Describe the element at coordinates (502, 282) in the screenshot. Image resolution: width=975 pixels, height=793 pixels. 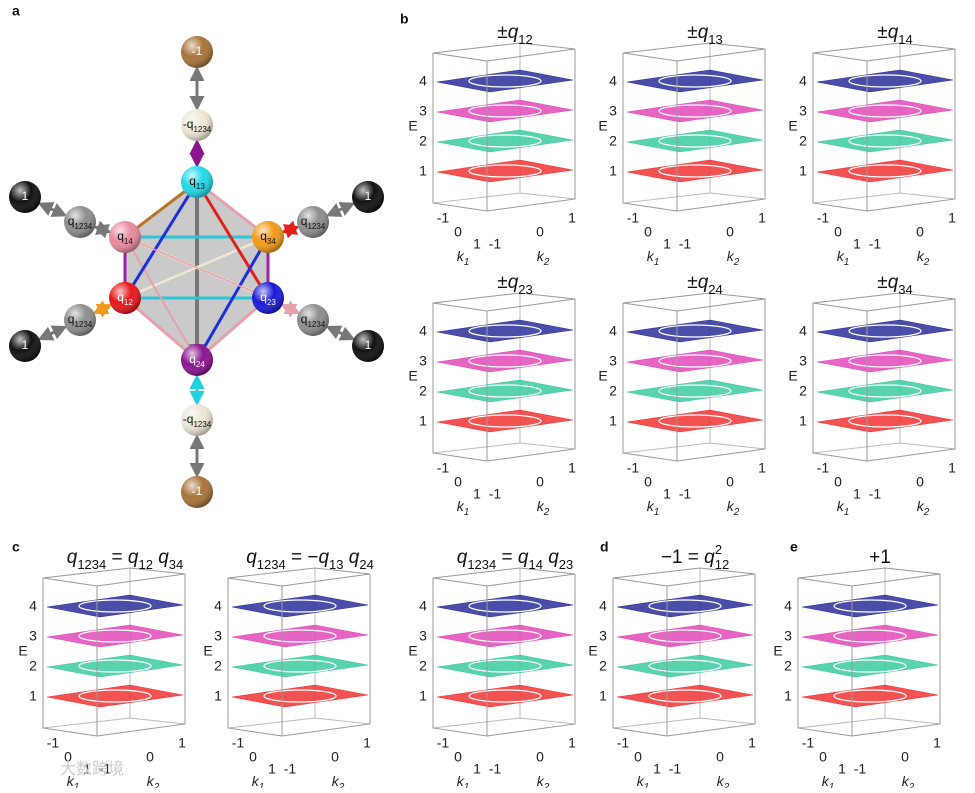
I see `text-part: ±` at that location.